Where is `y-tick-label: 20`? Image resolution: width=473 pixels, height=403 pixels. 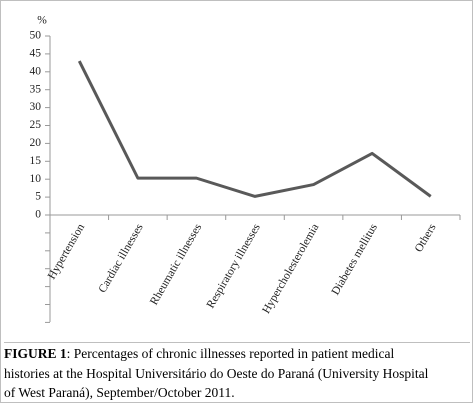 y-tick-label: 20 is located at coordinates (36, 143).